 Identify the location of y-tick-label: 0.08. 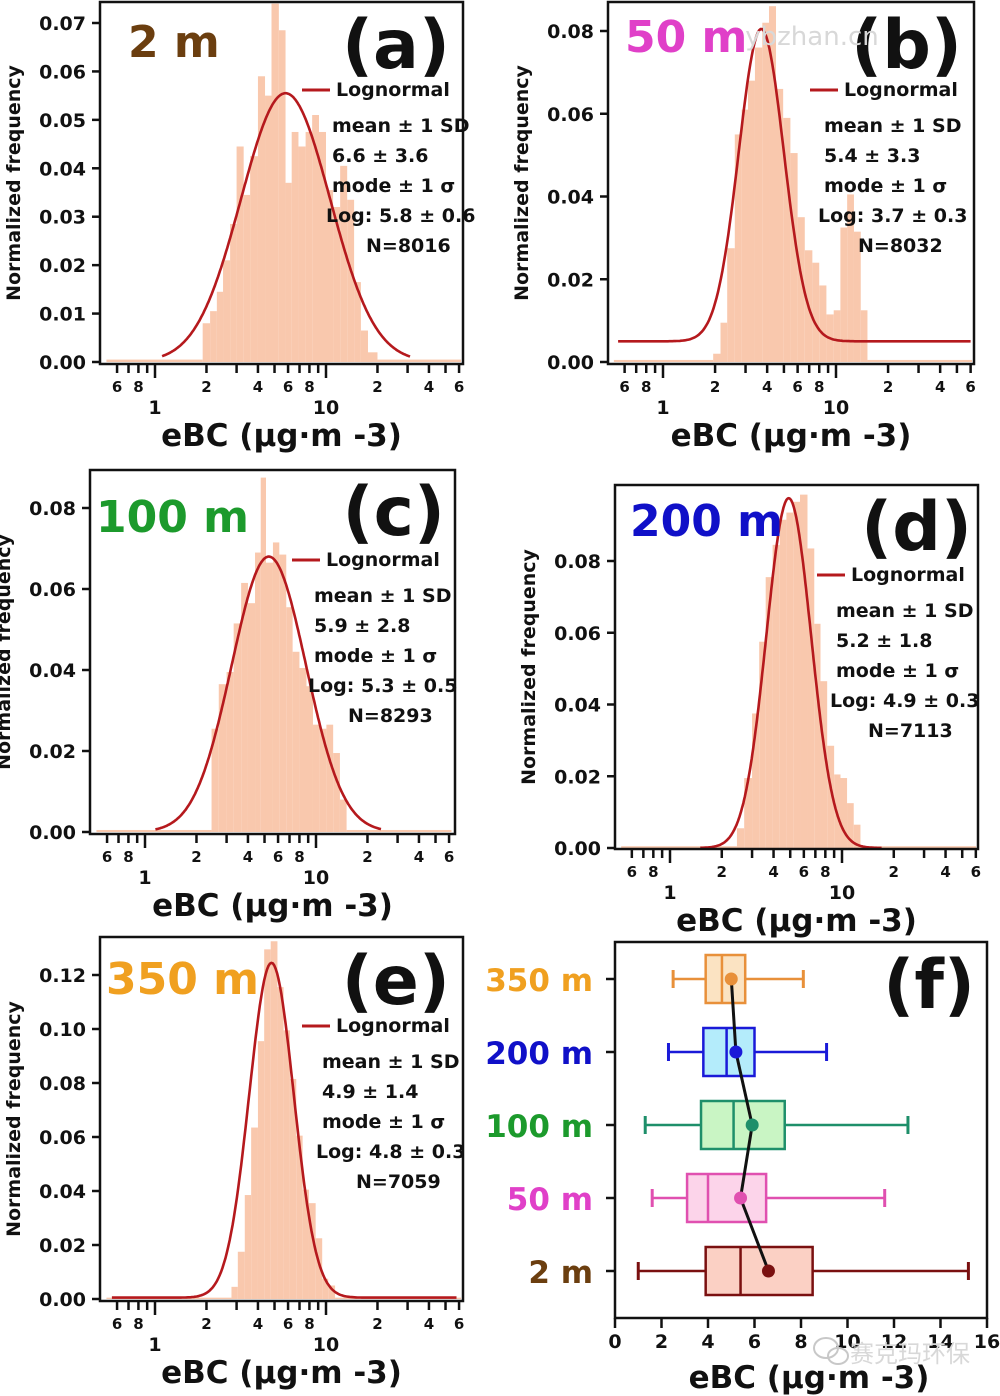
(52, 509).